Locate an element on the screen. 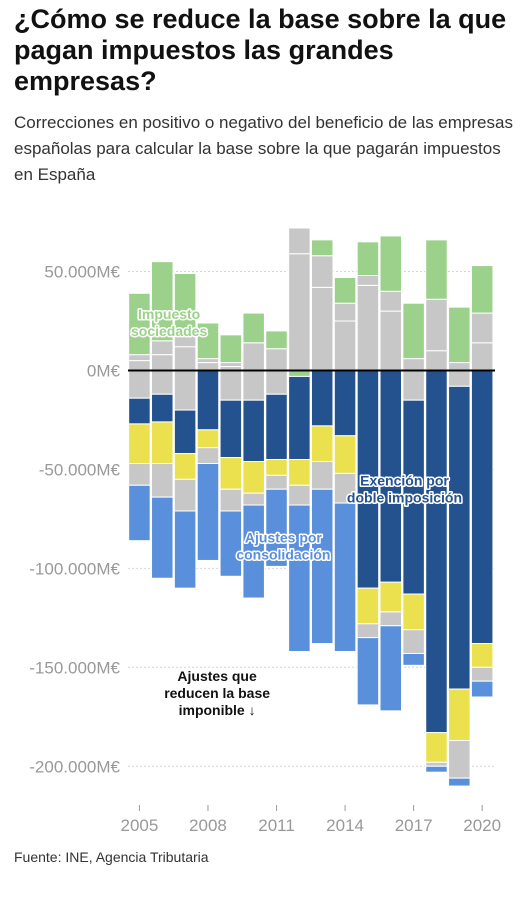 This screenshot has width=529, height=900. annotation-label: sociedades is located at coordinates (169, 331).